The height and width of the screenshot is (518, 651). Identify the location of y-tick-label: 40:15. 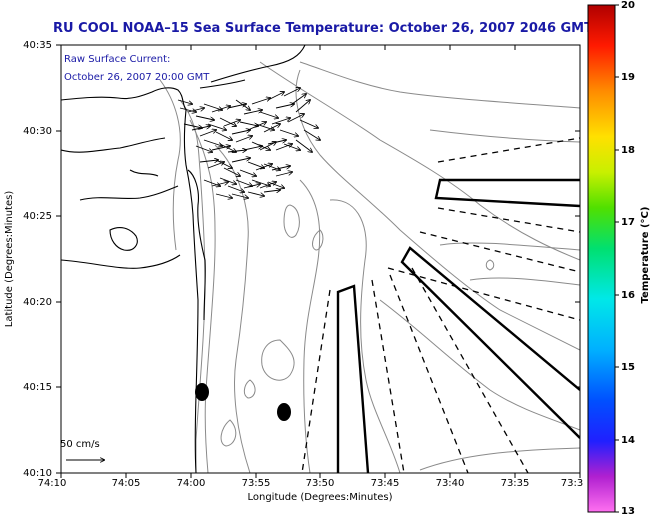
(37, 387).